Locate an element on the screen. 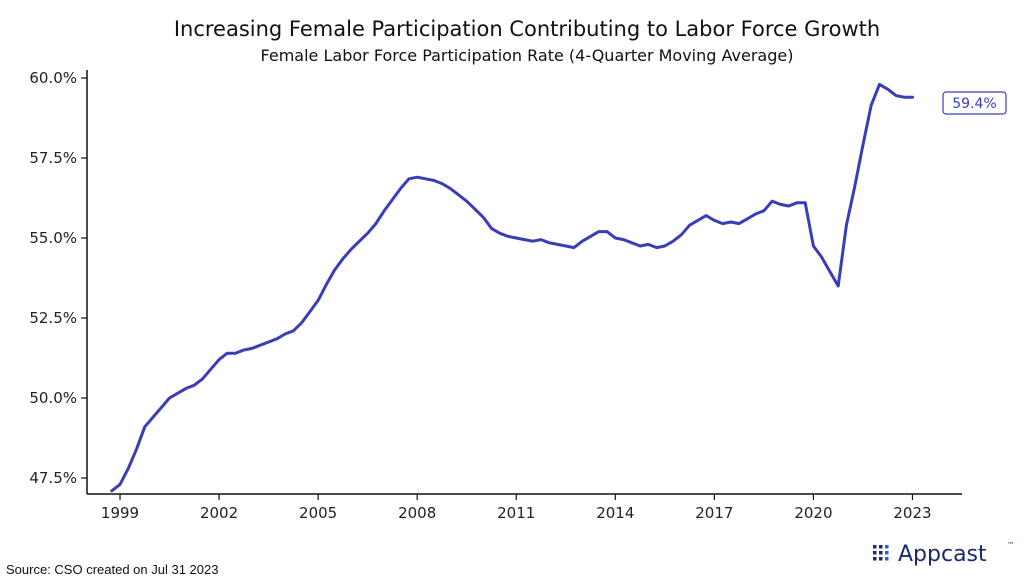  y-axis-ticks: 47.5% 50.0% 52.5% 55.0% 57.5% 60.0% is located at coordinates (58, 278).